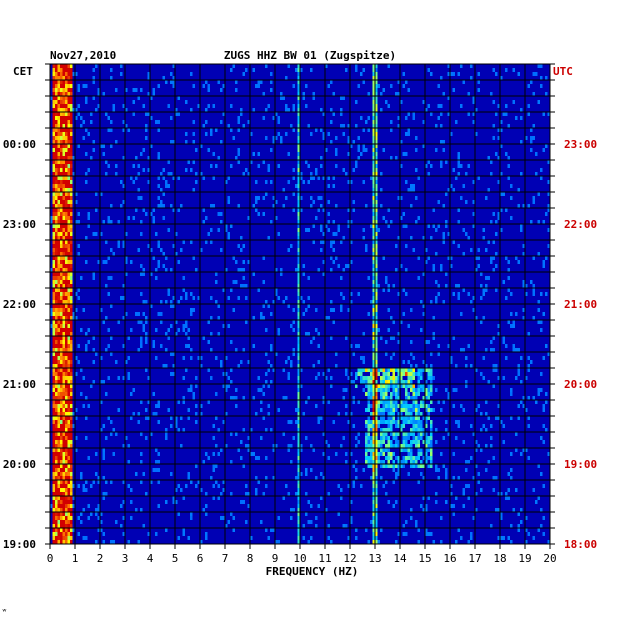 Image resolution: width=630 pixels, height=624 pixels. Describe the element at coordinates (250, 558) in the screenshot. I see `x-tick-label: 8` at that location.